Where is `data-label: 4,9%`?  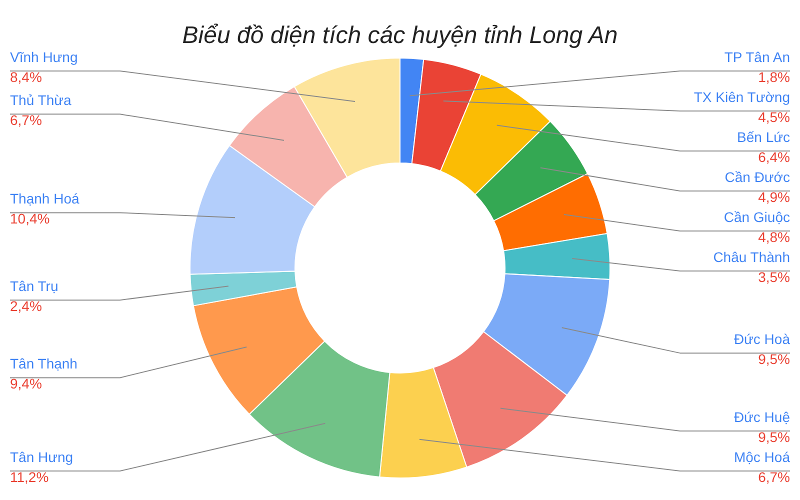
data-label: 4,9% is located at coordinates (774, 197).